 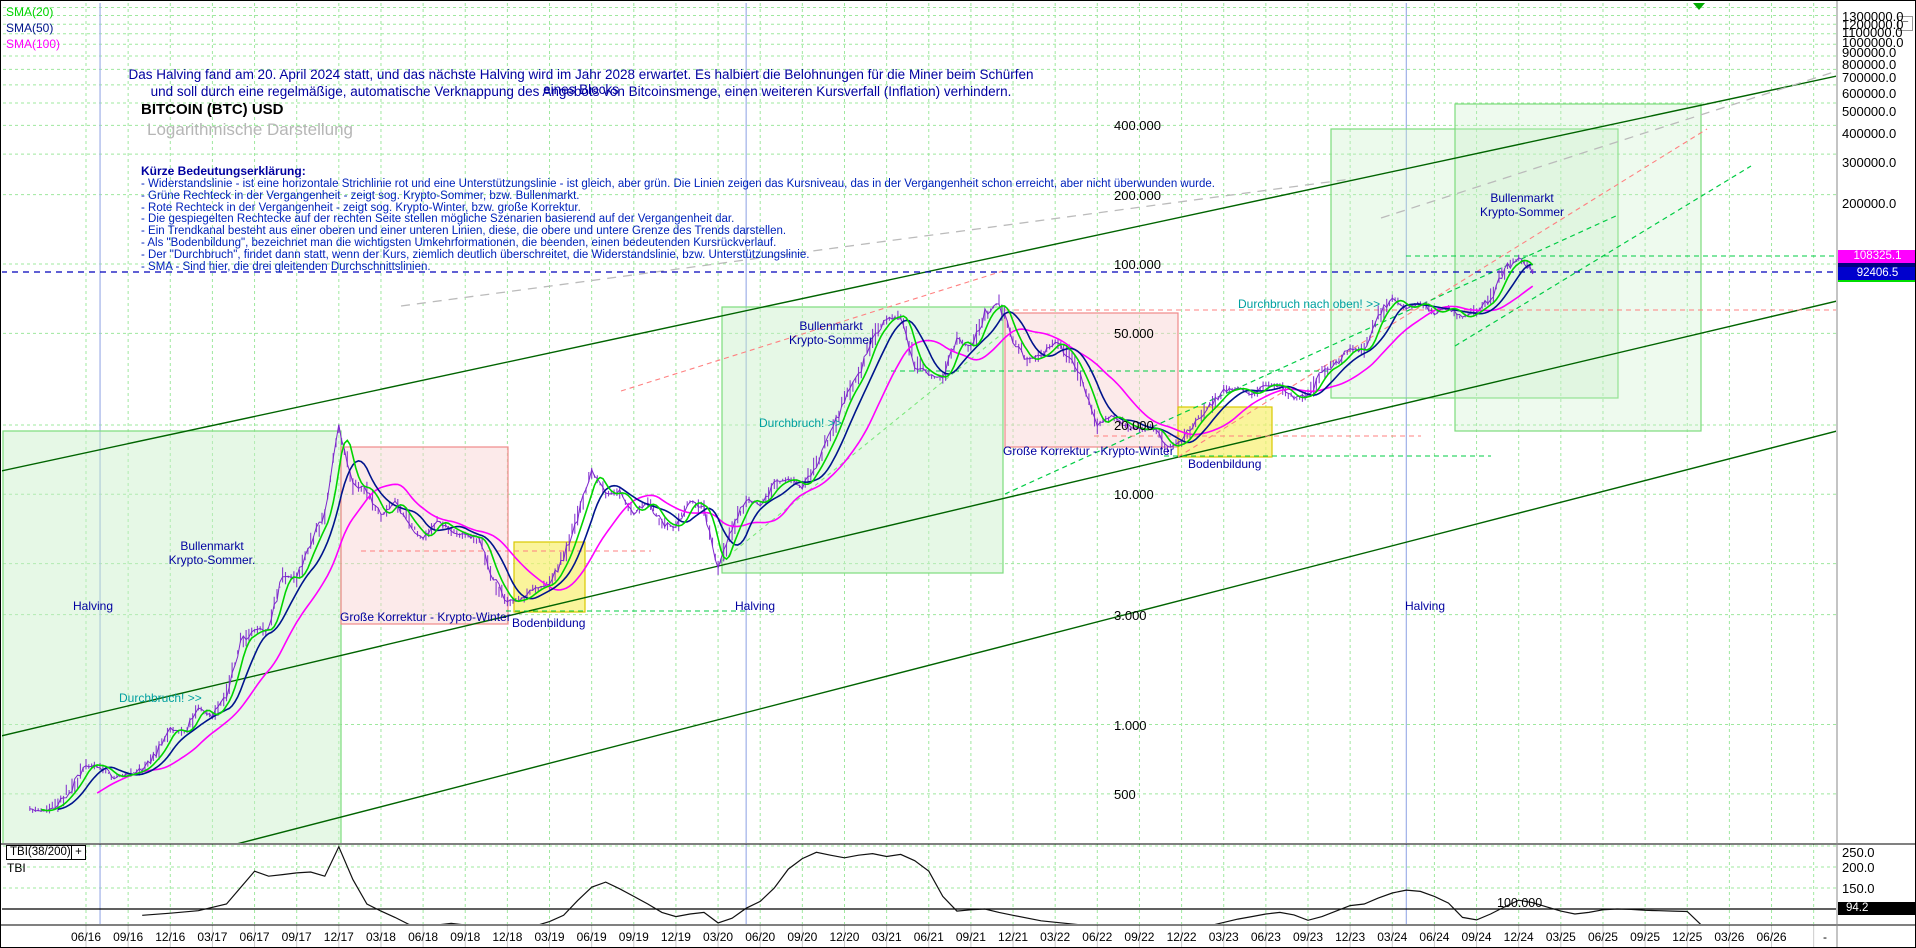 I want to click on x-axis-label: 09/16, so click(x=128, y=937).